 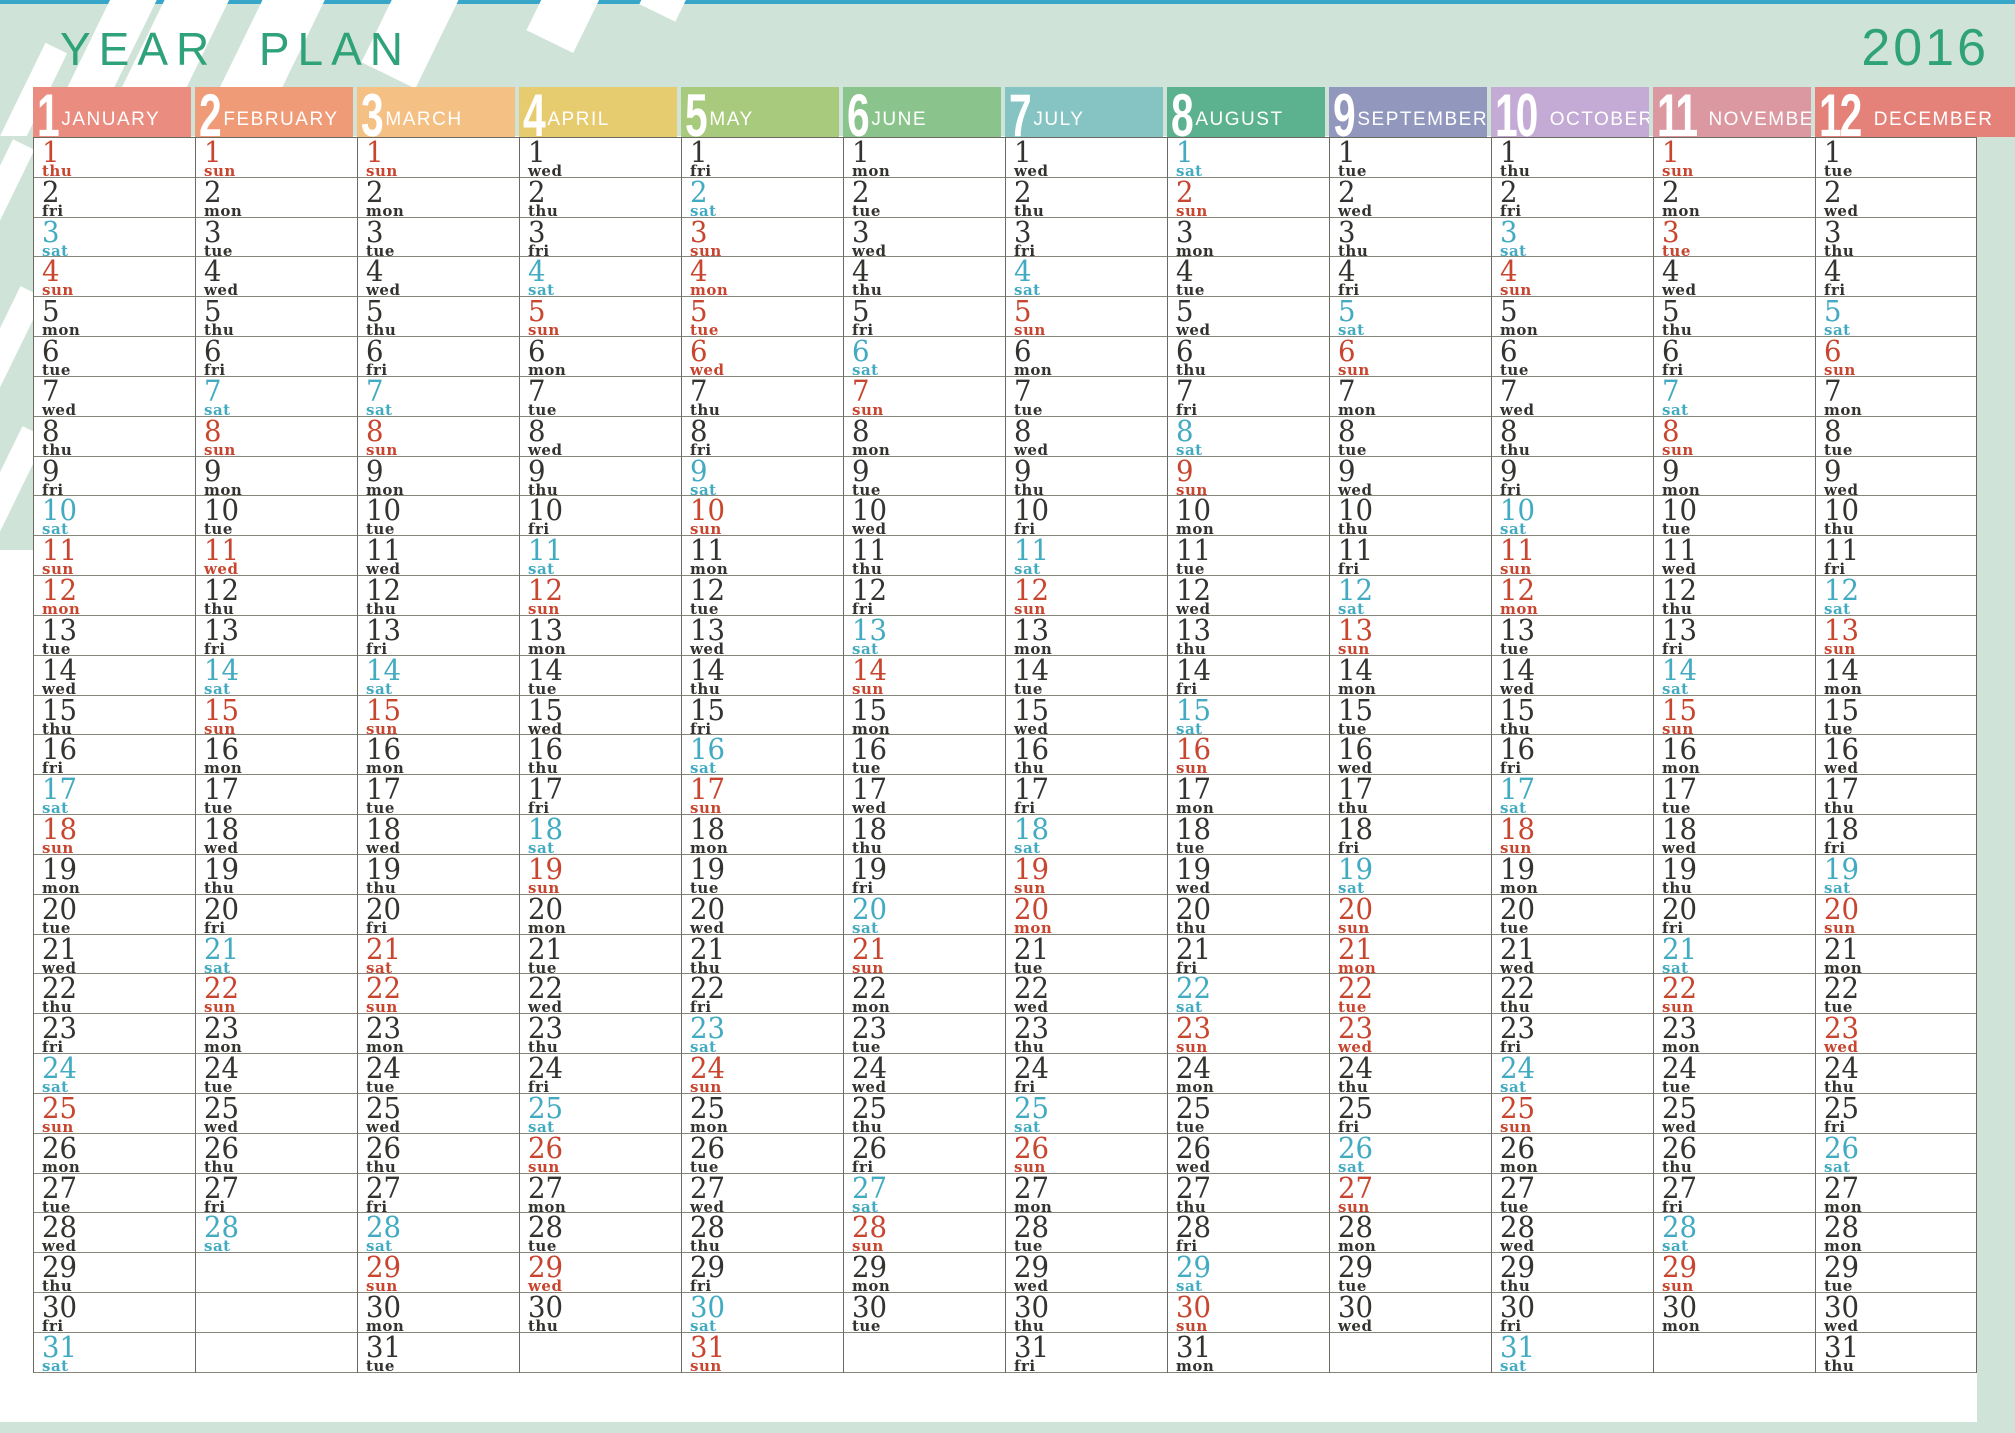 What do you see at coordinates (114, 477) in the screenshot?
I see `day-cell-january-9: 9 fri` at bounding box center [114, 477].